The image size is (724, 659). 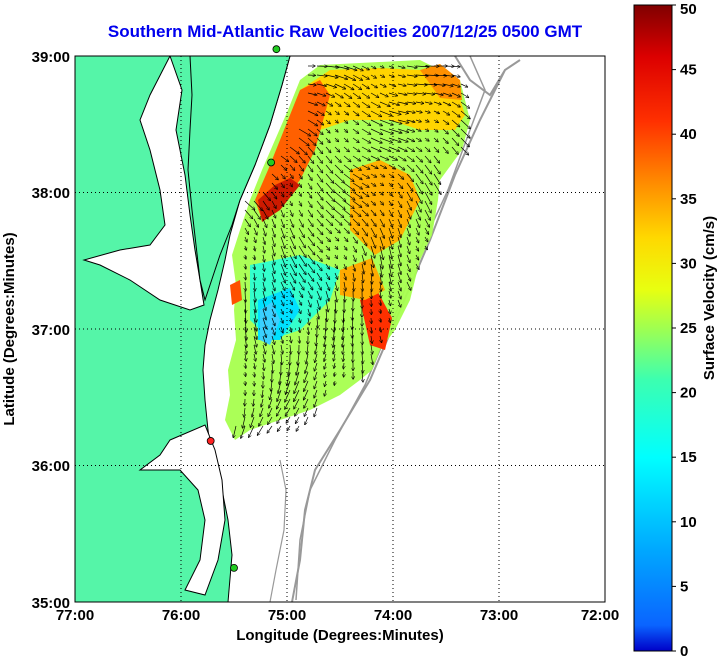 What do you see at coordinates (271, 162) in the screenshot?
I see `station-marker` at bounding box center [271, 162].